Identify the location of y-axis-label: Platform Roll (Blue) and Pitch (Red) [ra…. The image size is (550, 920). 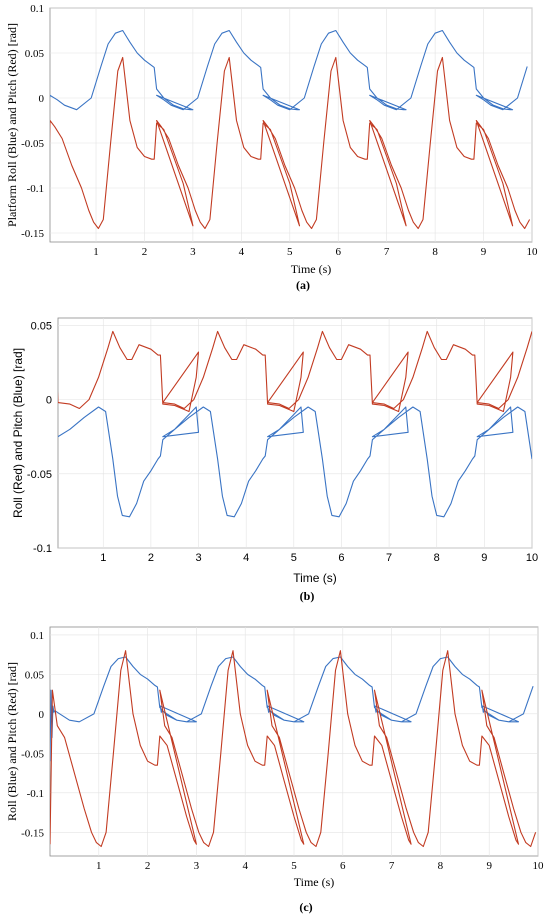
(12, 125).